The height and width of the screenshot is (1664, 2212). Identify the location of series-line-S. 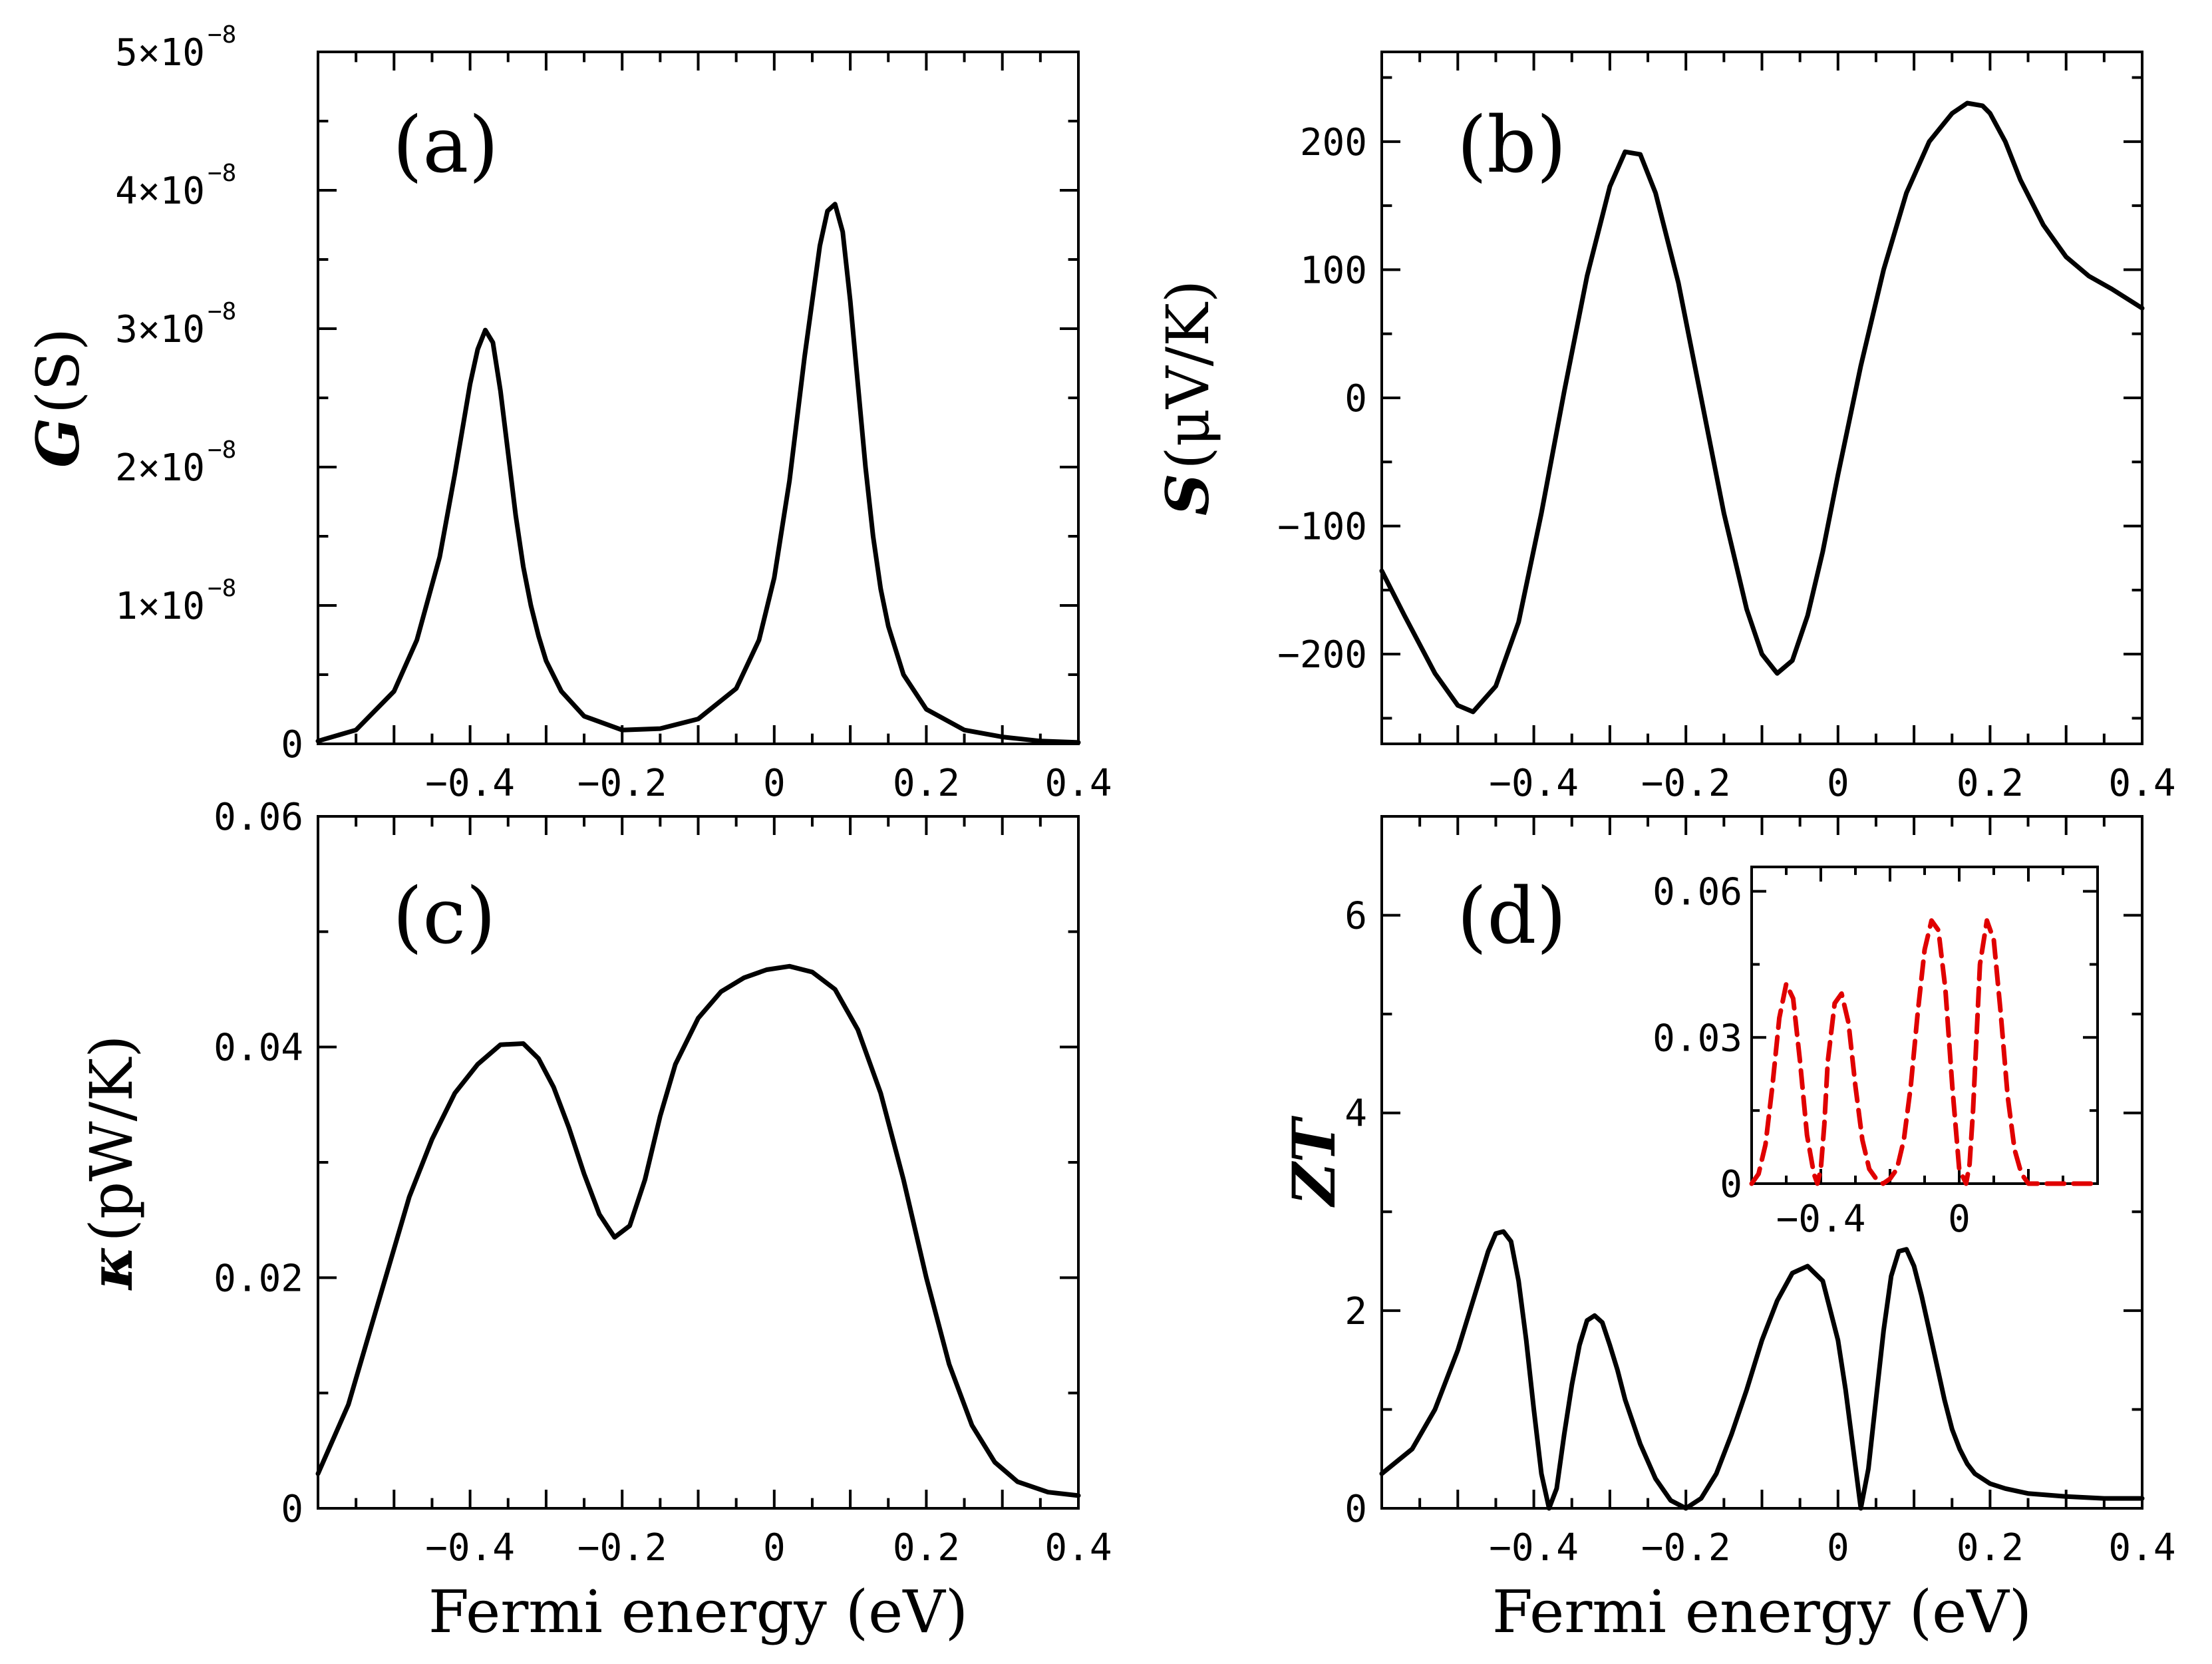
(1762, 407).